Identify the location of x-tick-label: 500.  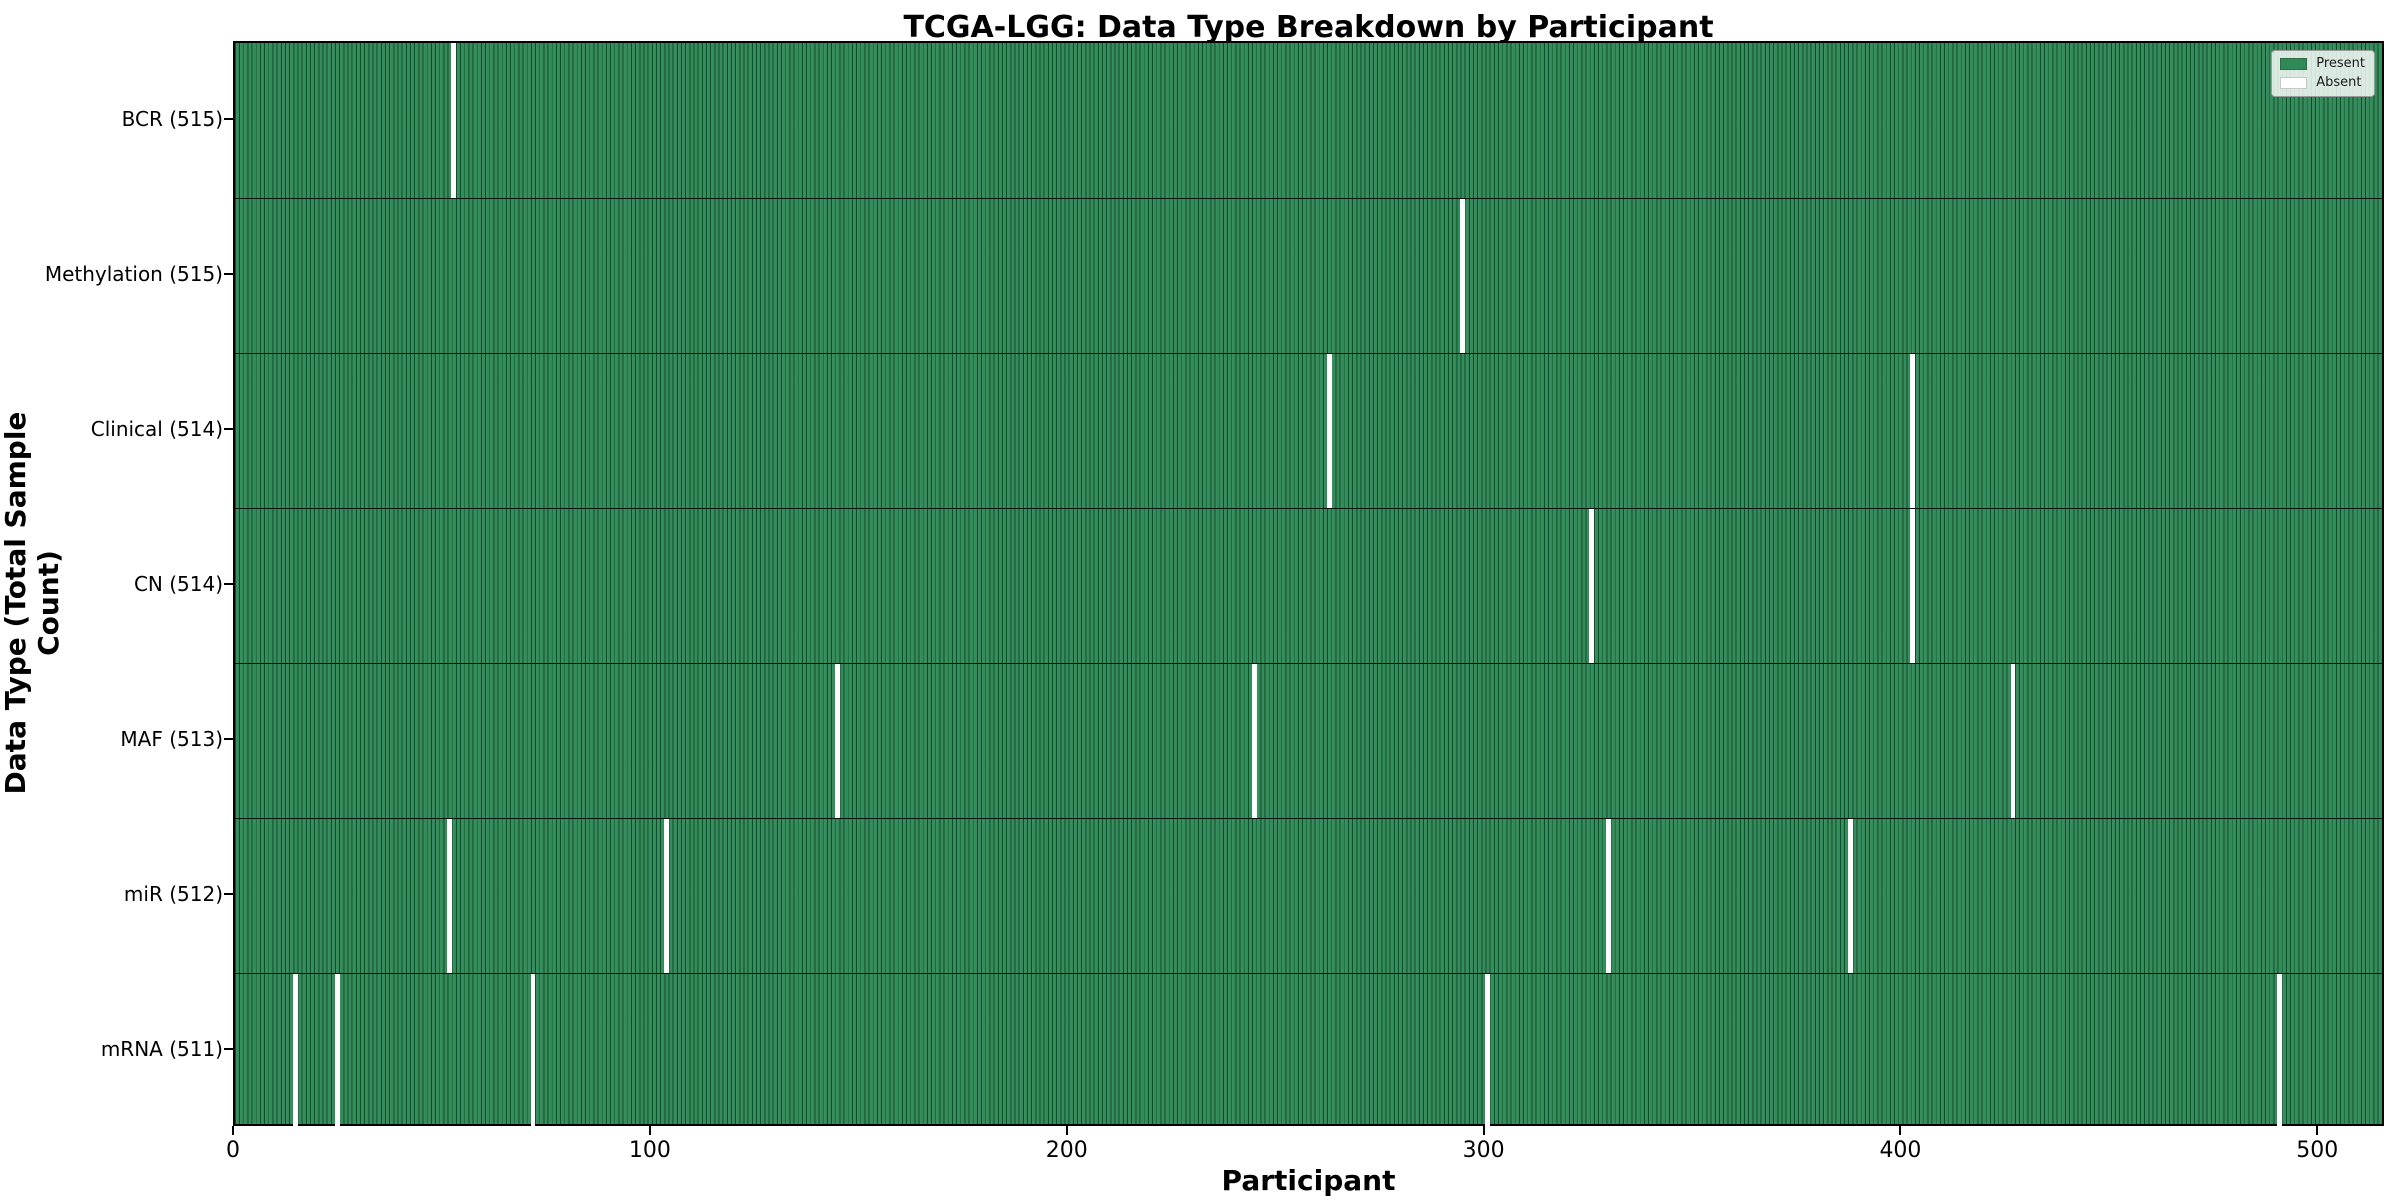
(2317, 1150).